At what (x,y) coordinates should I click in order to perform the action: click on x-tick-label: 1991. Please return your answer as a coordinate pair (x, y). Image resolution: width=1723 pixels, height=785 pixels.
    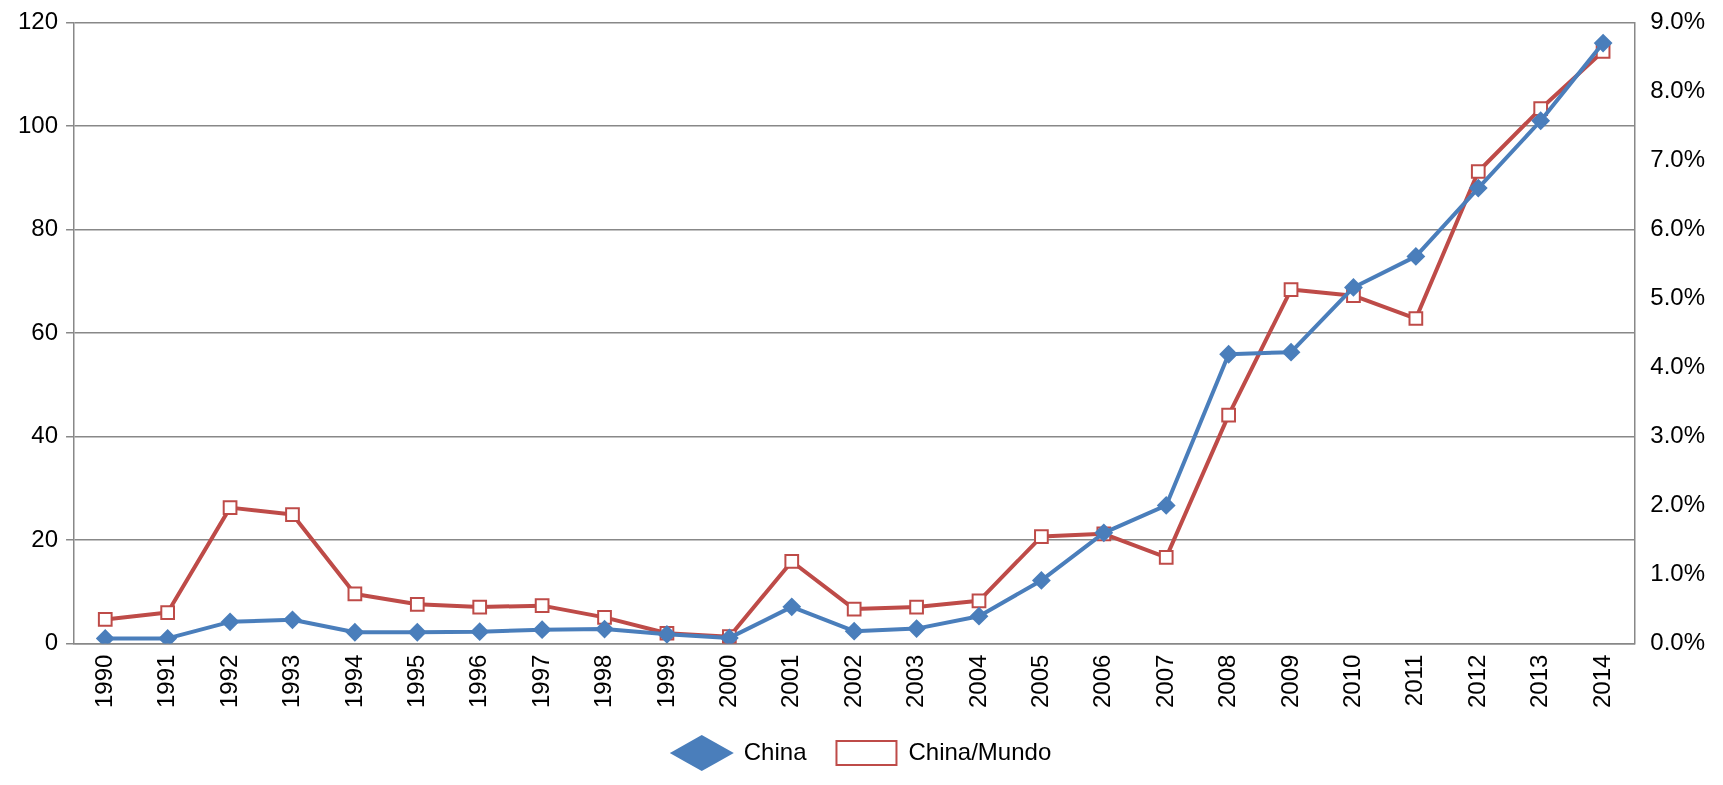
    Looking at the image, I should click on (166, 681).